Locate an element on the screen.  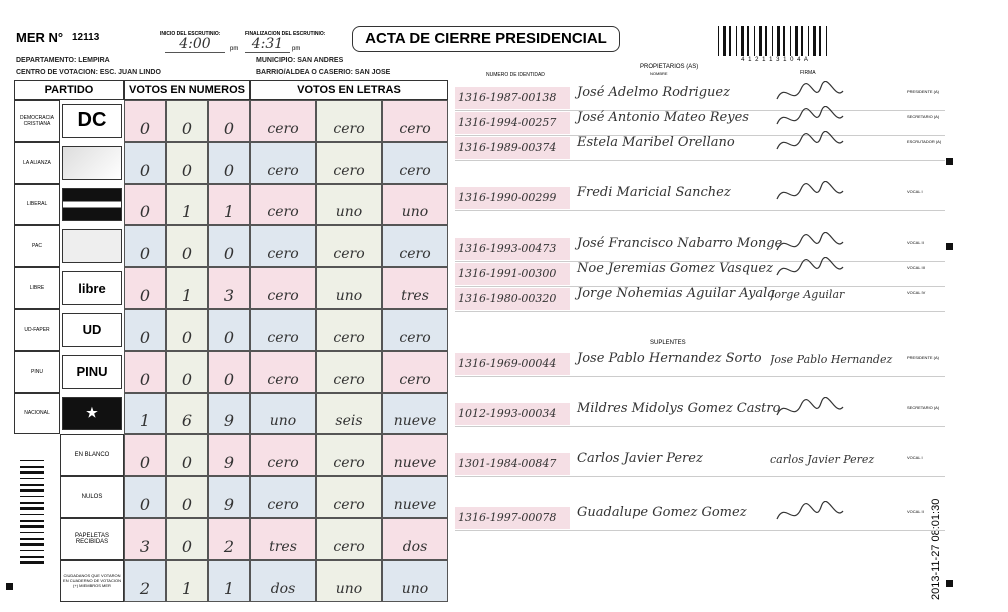
signature: carlos Javier Perez is located at coordinates (822, 459).